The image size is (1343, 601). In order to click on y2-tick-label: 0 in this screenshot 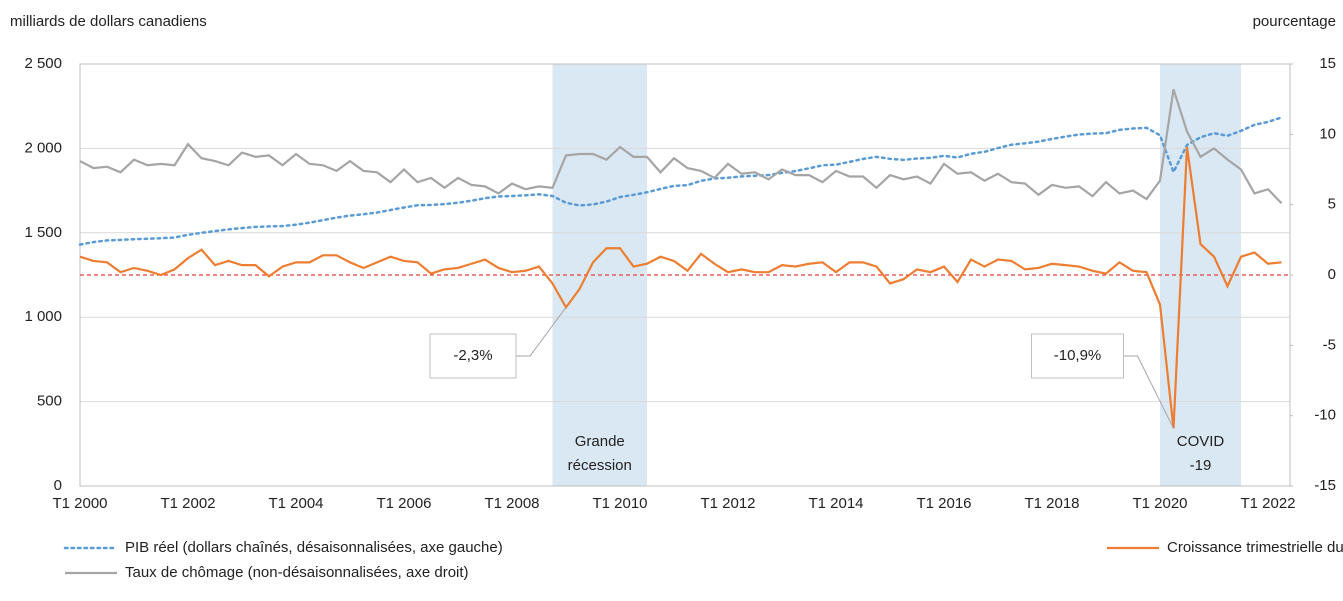, I will do `click(1332, 274)`.